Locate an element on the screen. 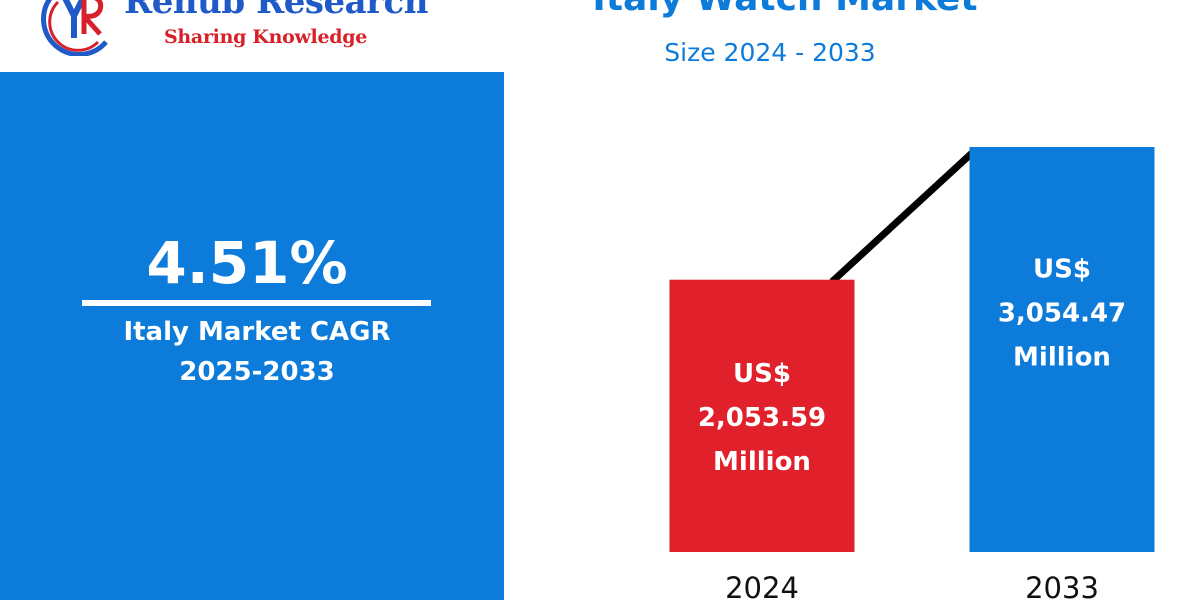  data-label-2024-line1: US$ is located at coordinates (762, 374).